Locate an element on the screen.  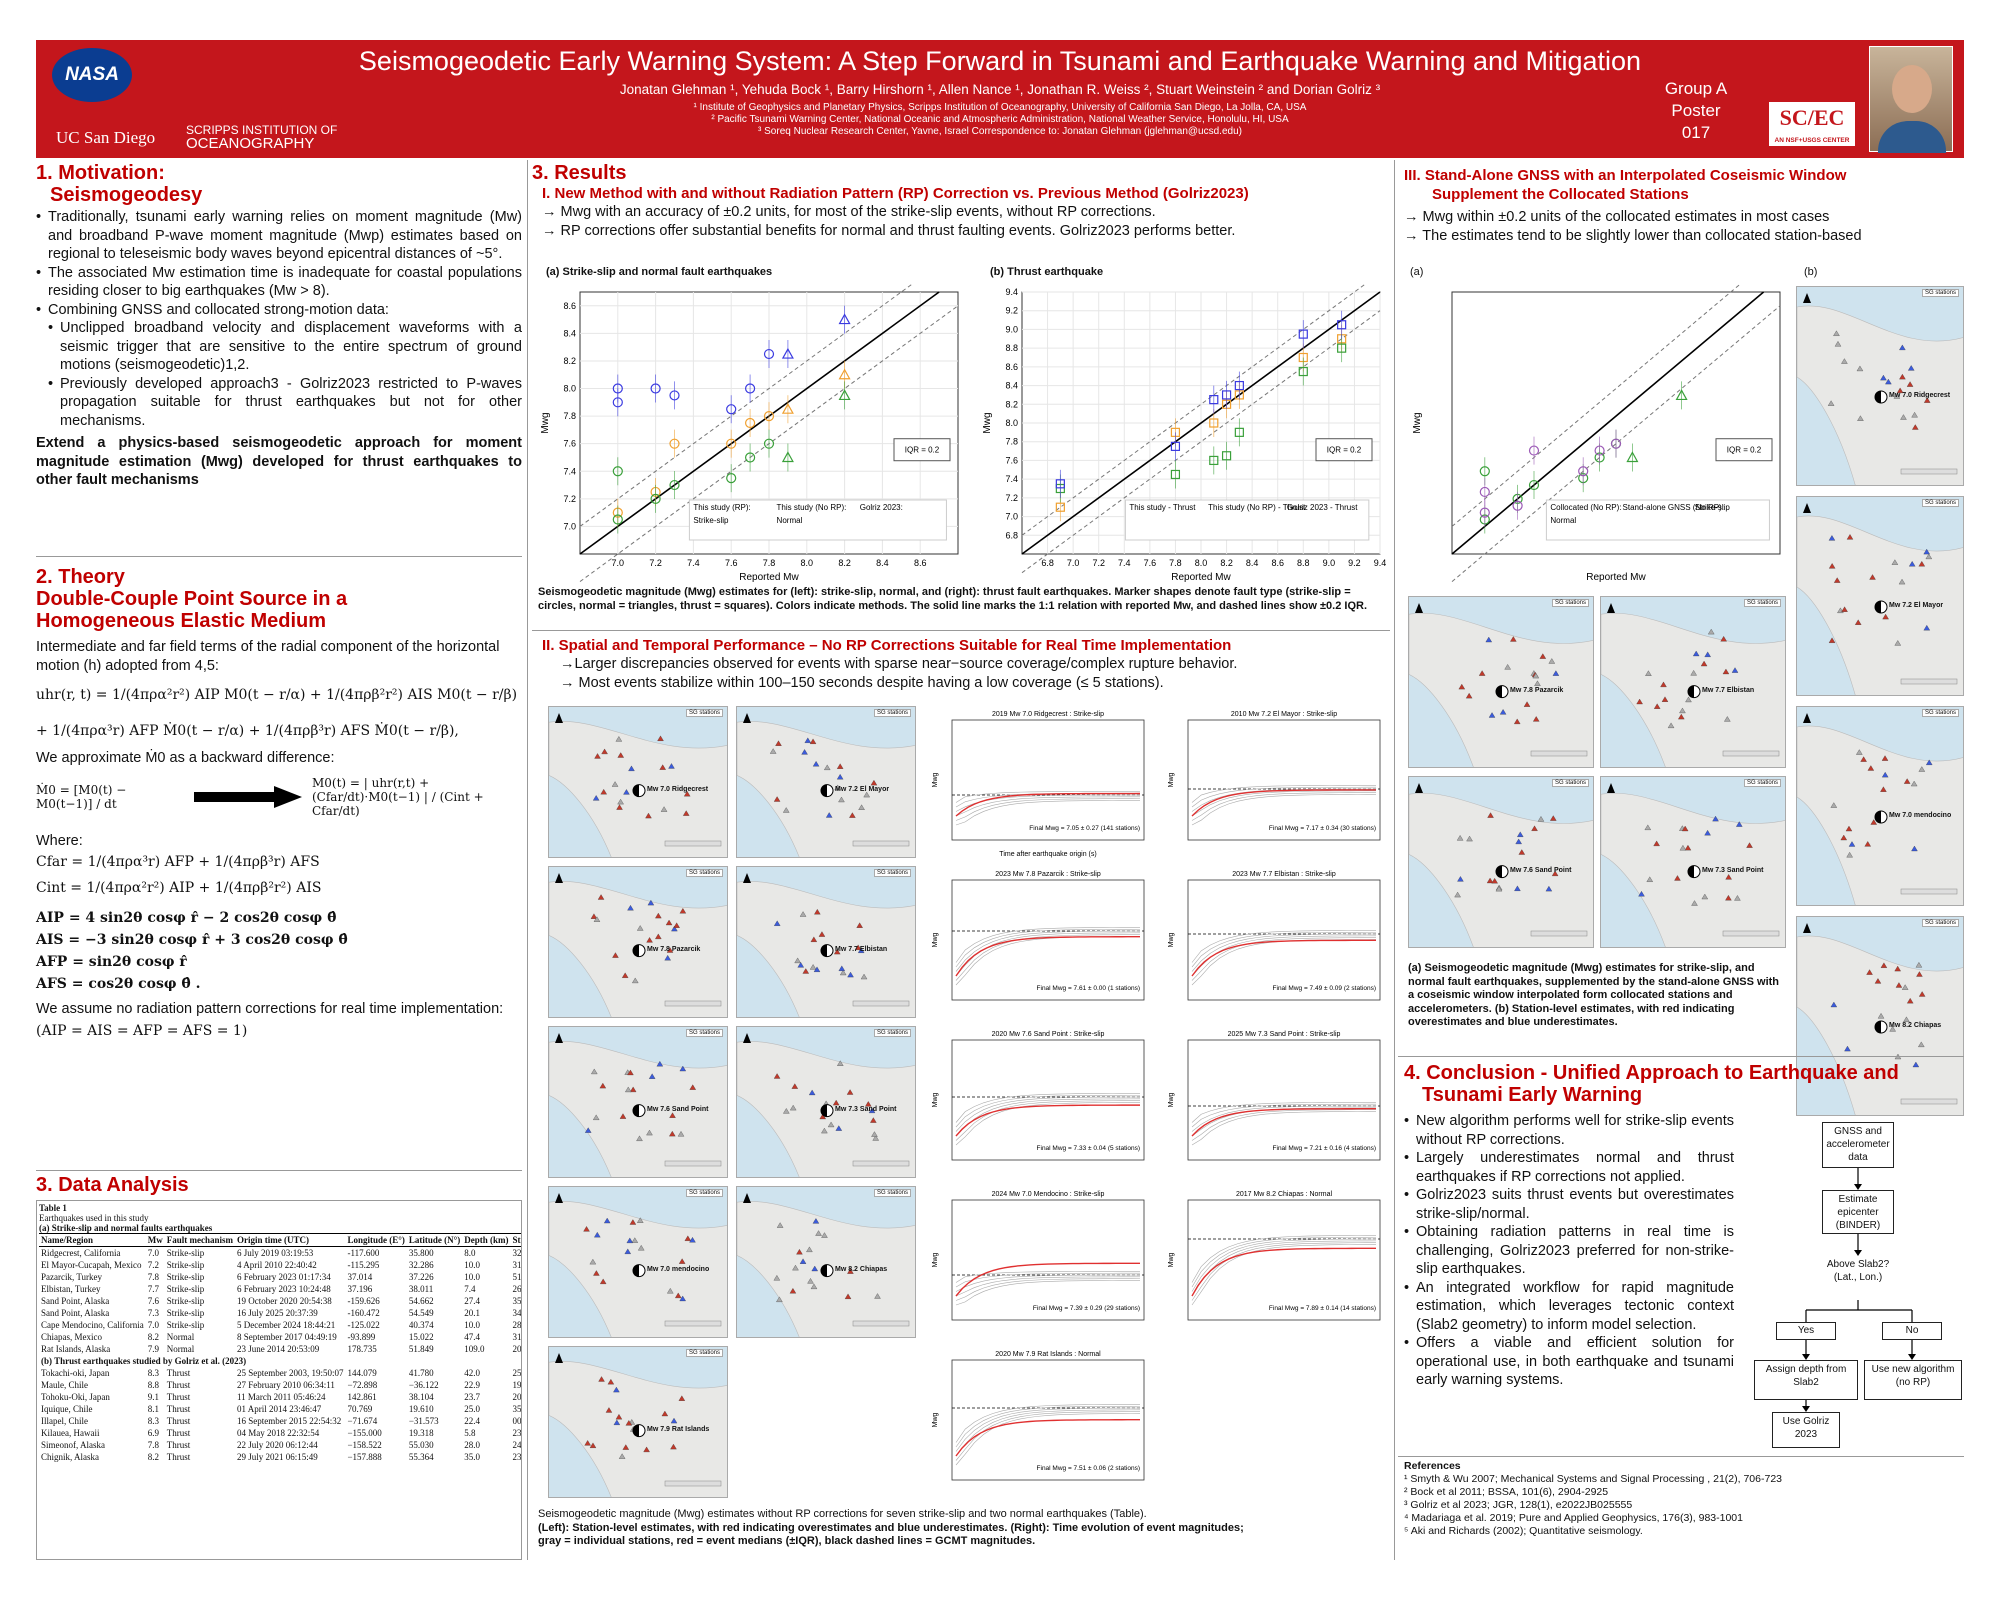
standalone-label-a: (a) is located at coordinates (1417, 272).